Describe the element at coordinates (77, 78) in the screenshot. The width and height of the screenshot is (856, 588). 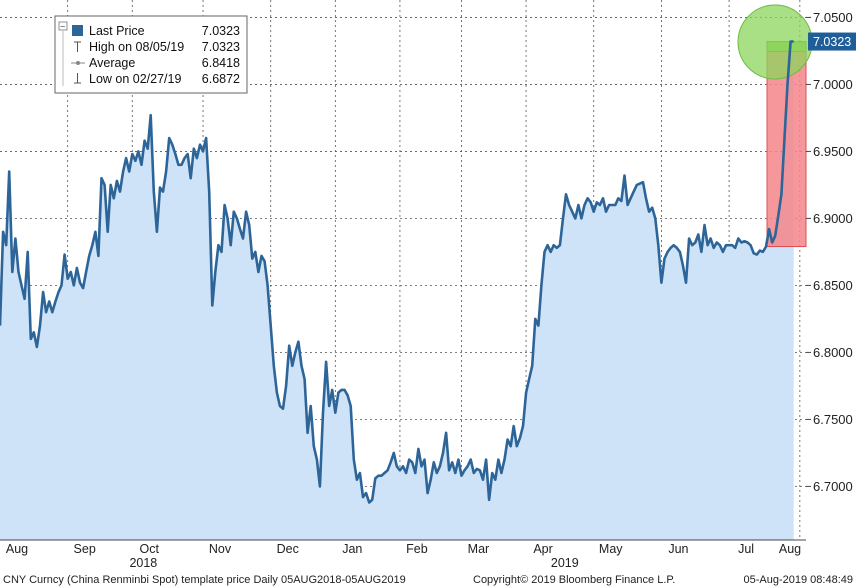
I see `legend-low-icon` at that location.